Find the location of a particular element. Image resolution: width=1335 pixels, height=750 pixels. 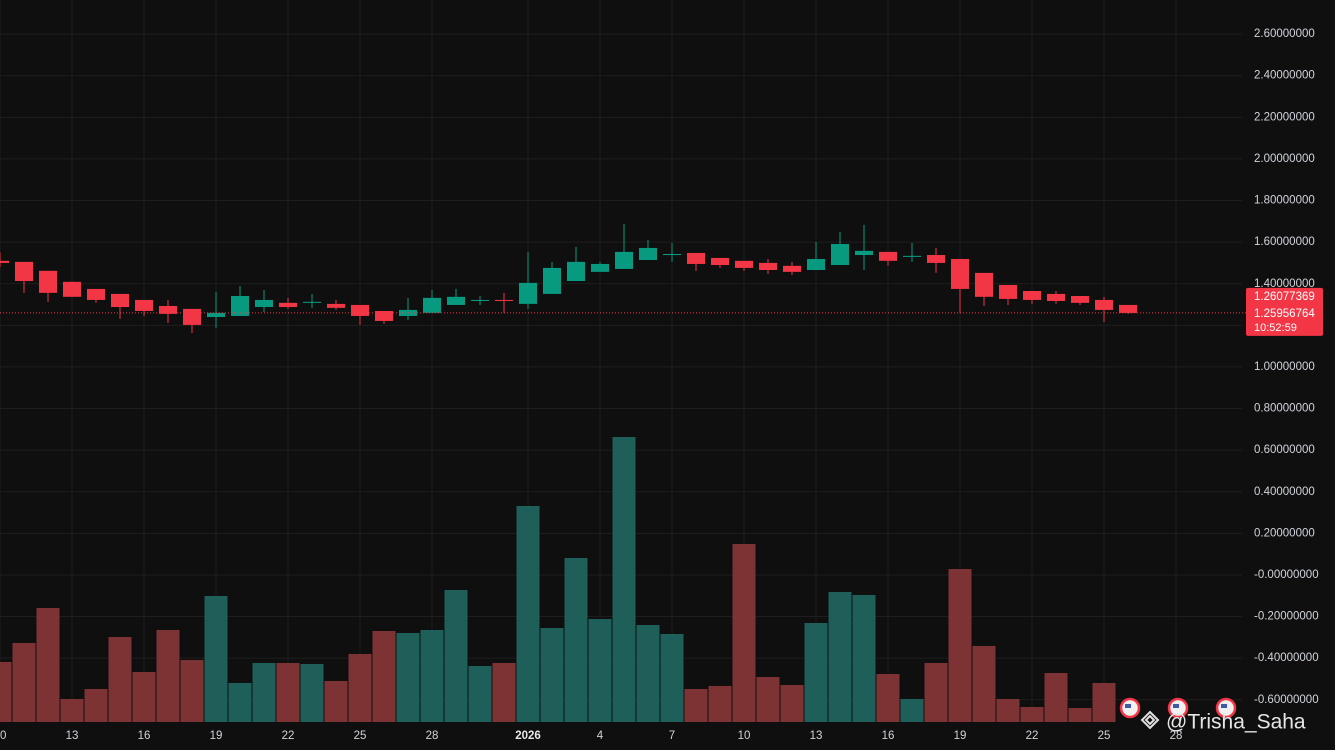

countdown: 10:52:59 is located at coordinates (1275, 328).